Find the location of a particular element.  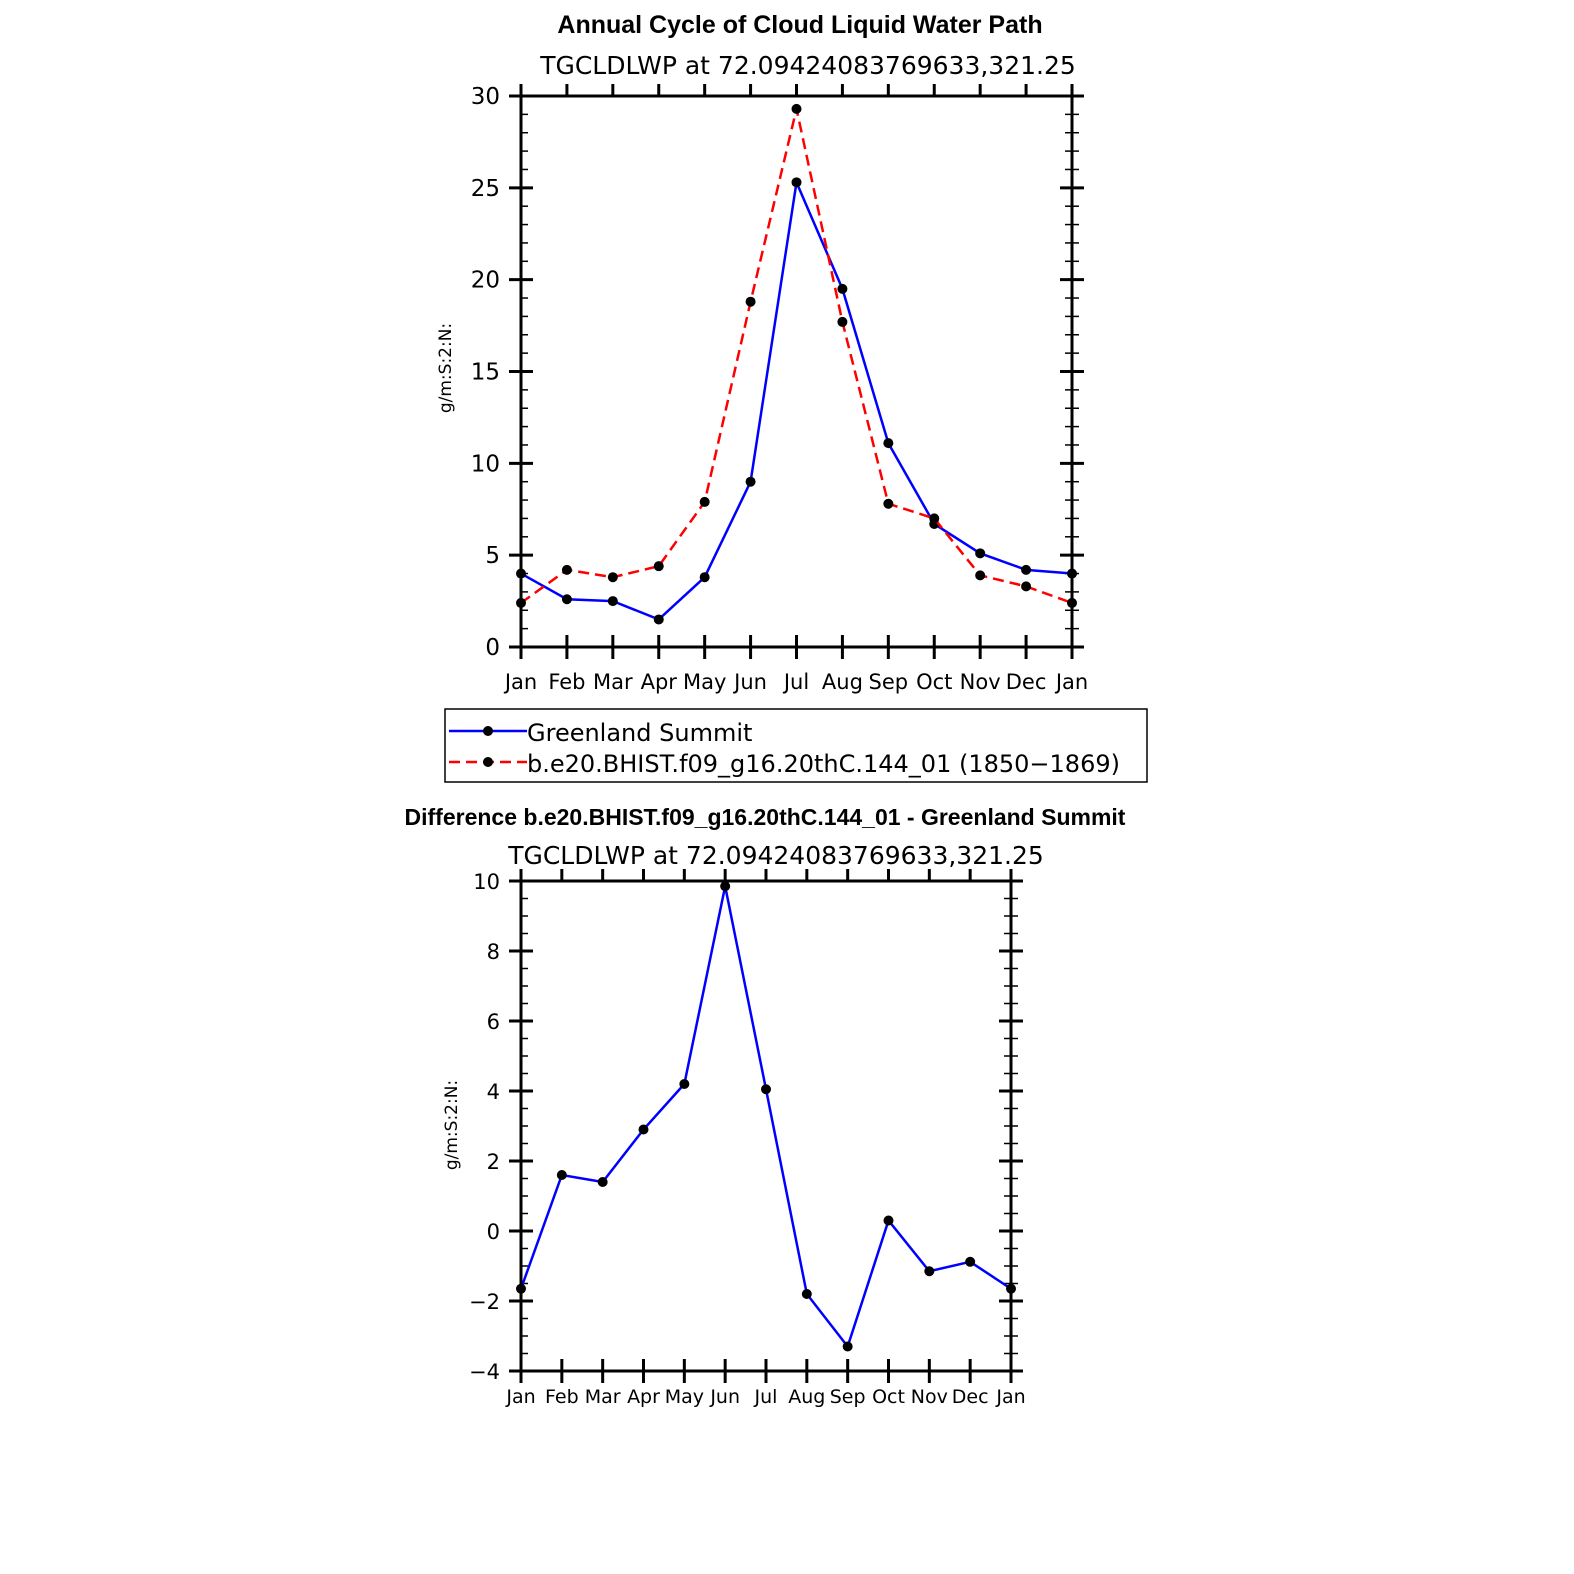

legend-label-greenland: Greenland Summit is located at coordinates (639, 733).